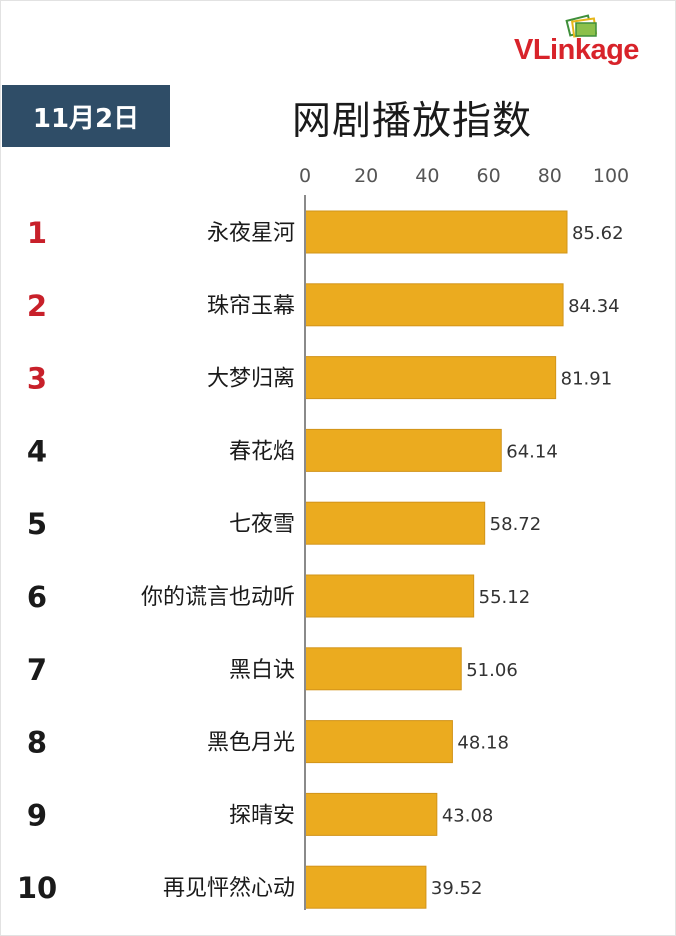  Describe the element at coordinates (251, 306) in the screenshot. I see `category-label: 珠帘玉幕` at that location.